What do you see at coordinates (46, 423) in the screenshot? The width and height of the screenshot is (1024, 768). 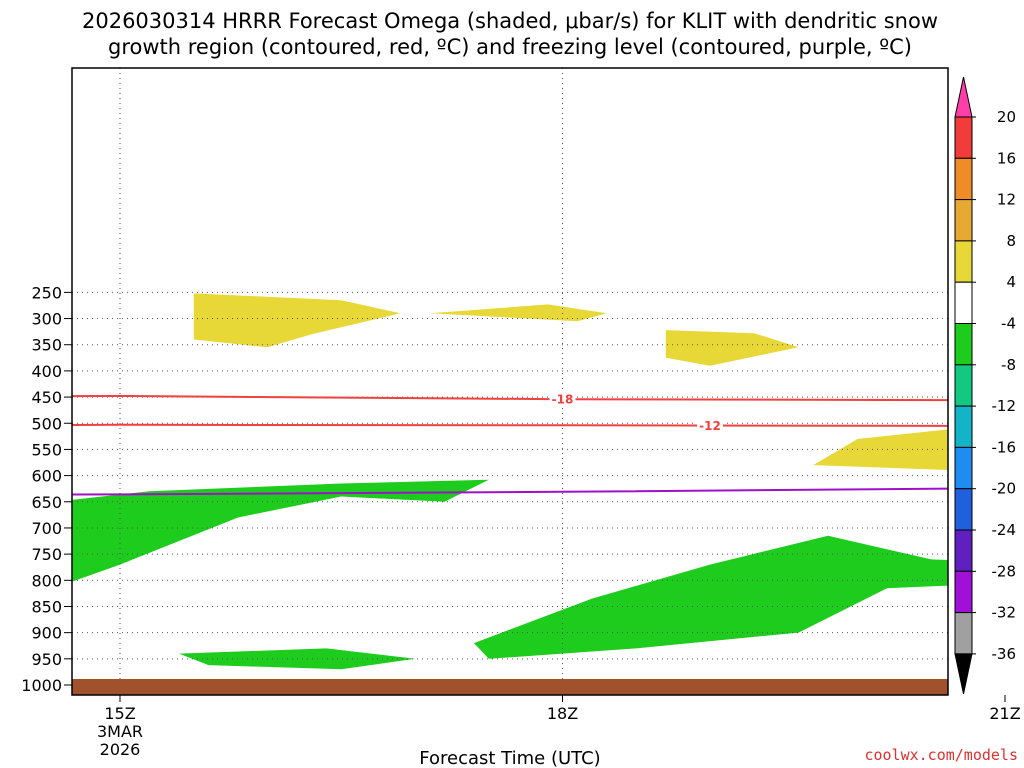 I see `y-tick-label: 500` at bounding box center [46, 423].